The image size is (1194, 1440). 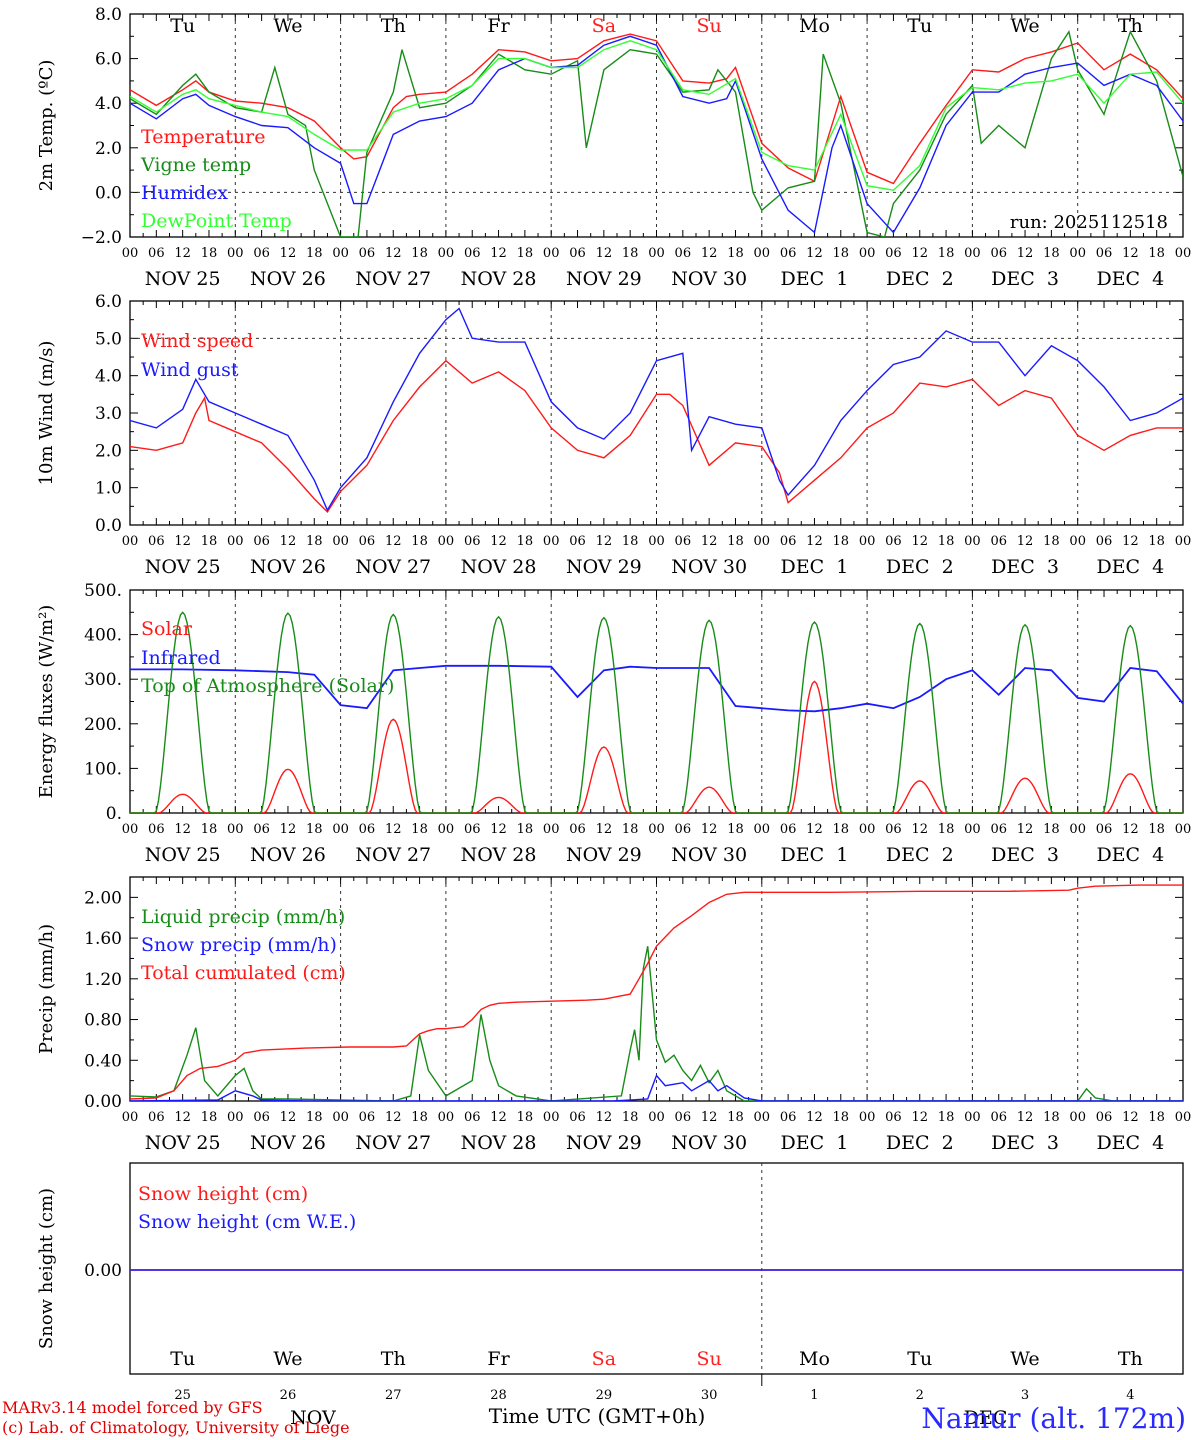 What do you see at coordinates (604, 855) in the screenshot?
I see `date-label: NOV 29` at bounding box center [604, 855].